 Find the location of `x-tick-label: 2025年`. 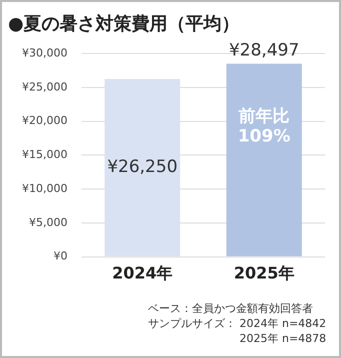

x-tick-label: 2025年 is located at coordinates (264, 273).